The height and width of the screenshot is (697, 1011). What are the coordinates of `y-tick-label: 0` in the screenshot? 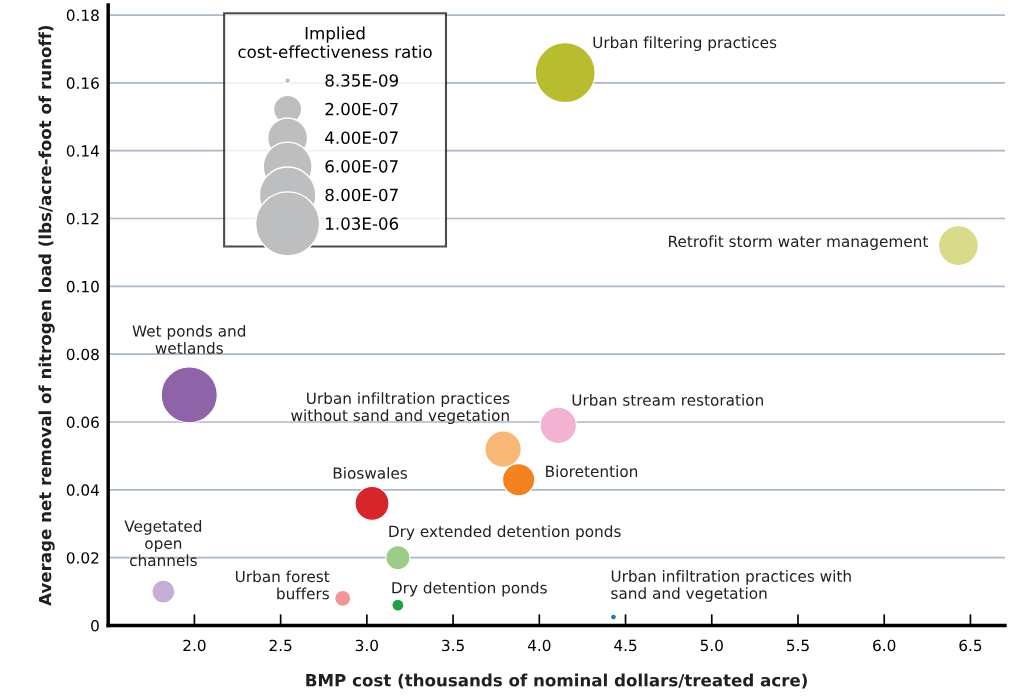 It's located at (95, 625).